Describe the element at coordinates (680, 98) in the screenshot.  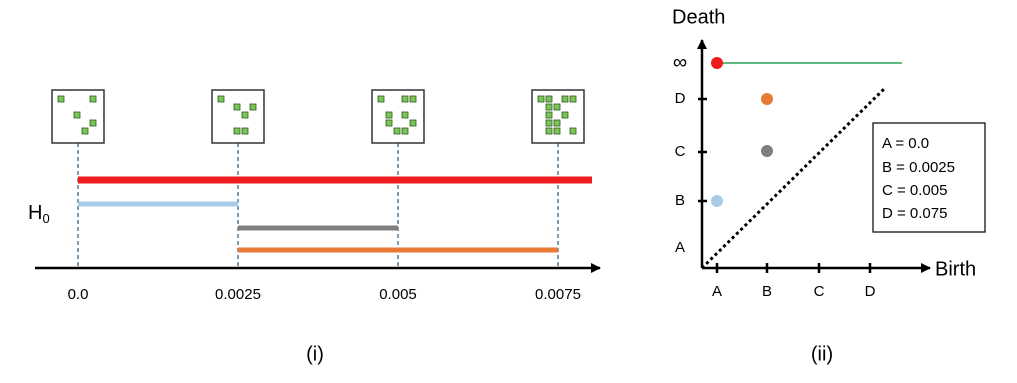
I see `y-tick-label: D` at that location.